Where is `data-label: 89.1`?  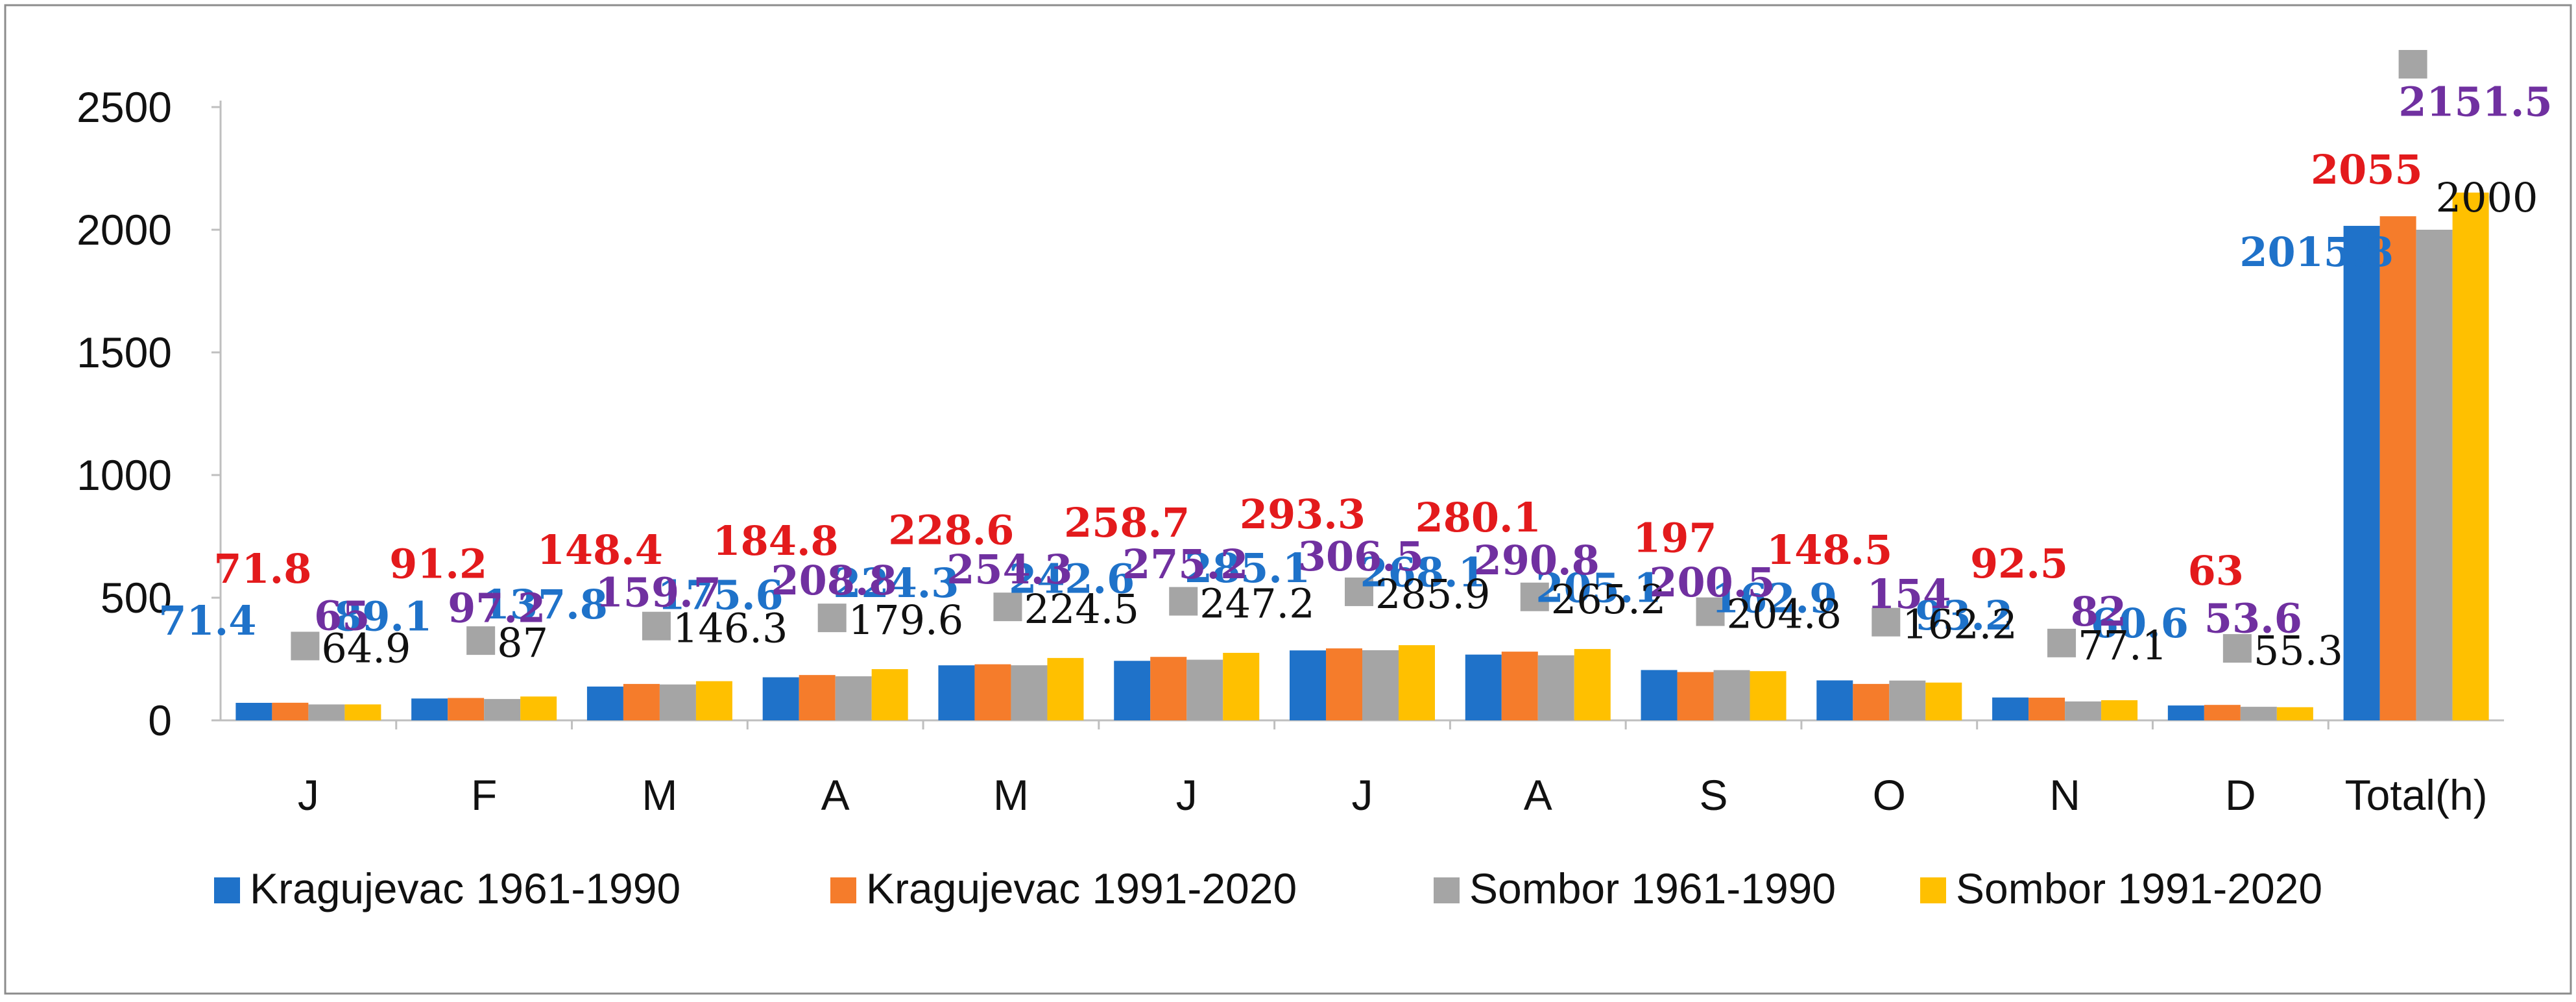 data-label: 89.1 is located at coordinates (383, 616).